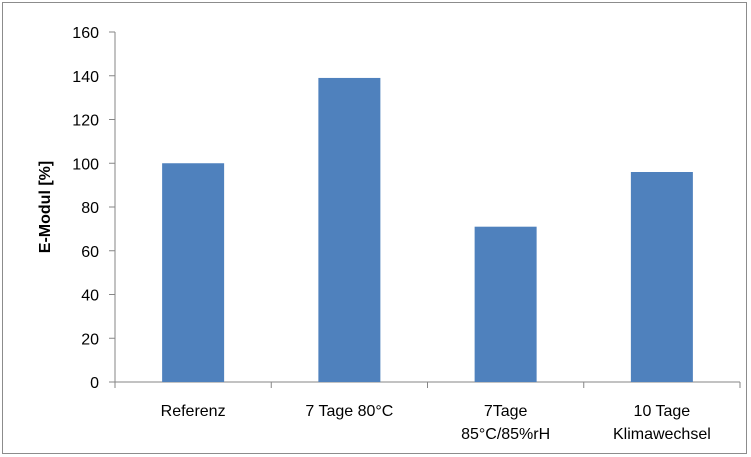 The height and width of the screenshot is (457, 751). What do you see at coordinates (662, 434) in the screenshot?
I see `x-tick-label: Klimawechsel` at bounding box center [662, 434].